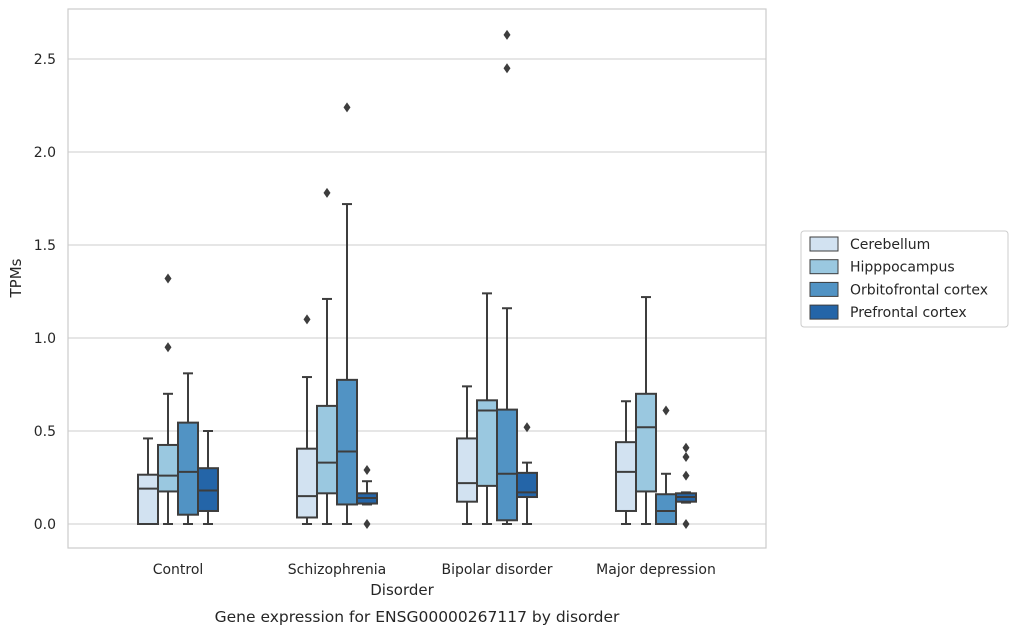  What do you see at coordinates (919, 290) in the screenshot?
I see `legend-label: Orbitofrontal cortex` at bounding box center [919, 290].